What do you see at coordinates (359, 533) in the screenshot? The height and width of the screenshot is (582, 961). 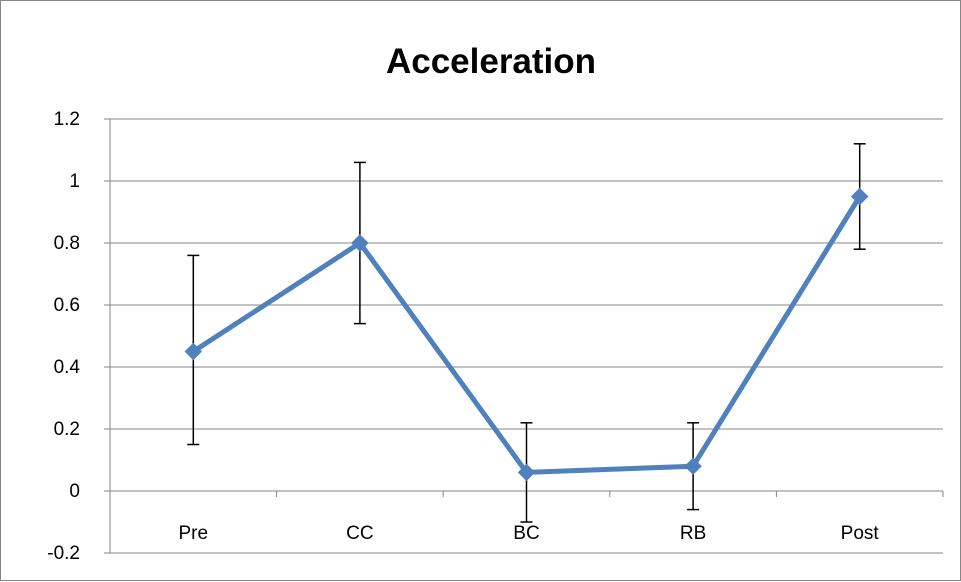 I see `x-tick-label: CC` at bounding box center [359, 533].